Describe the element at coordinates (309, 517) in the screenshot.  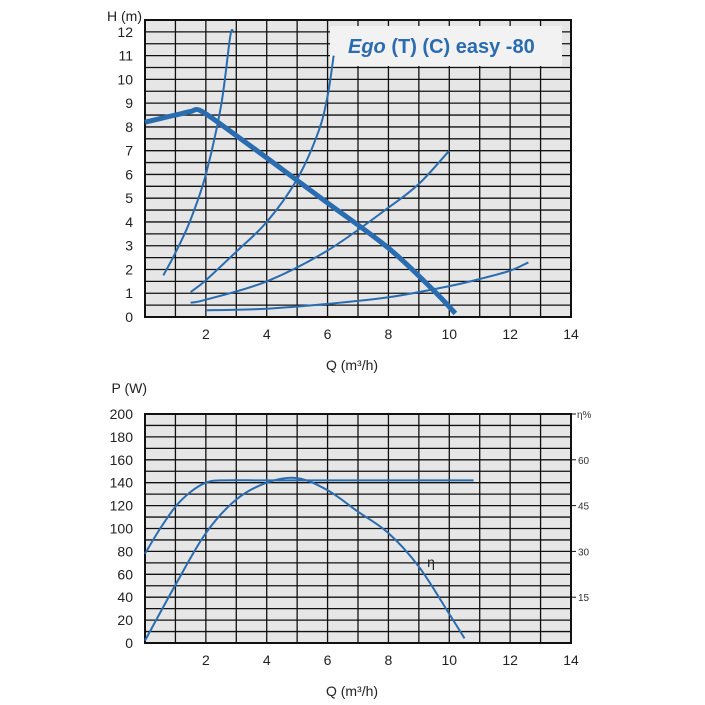
I see `power-curve` at that location.